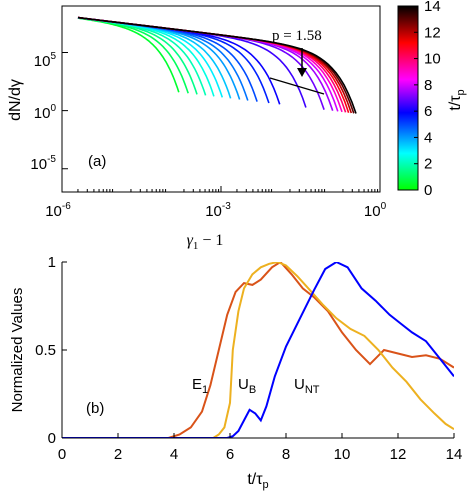 The height and width of the screenshot is (492, 474). What do you see at coordinates (247, 386) in the screenshot?
I see `ub-annotation: UB` at bounding box center [247, 386].